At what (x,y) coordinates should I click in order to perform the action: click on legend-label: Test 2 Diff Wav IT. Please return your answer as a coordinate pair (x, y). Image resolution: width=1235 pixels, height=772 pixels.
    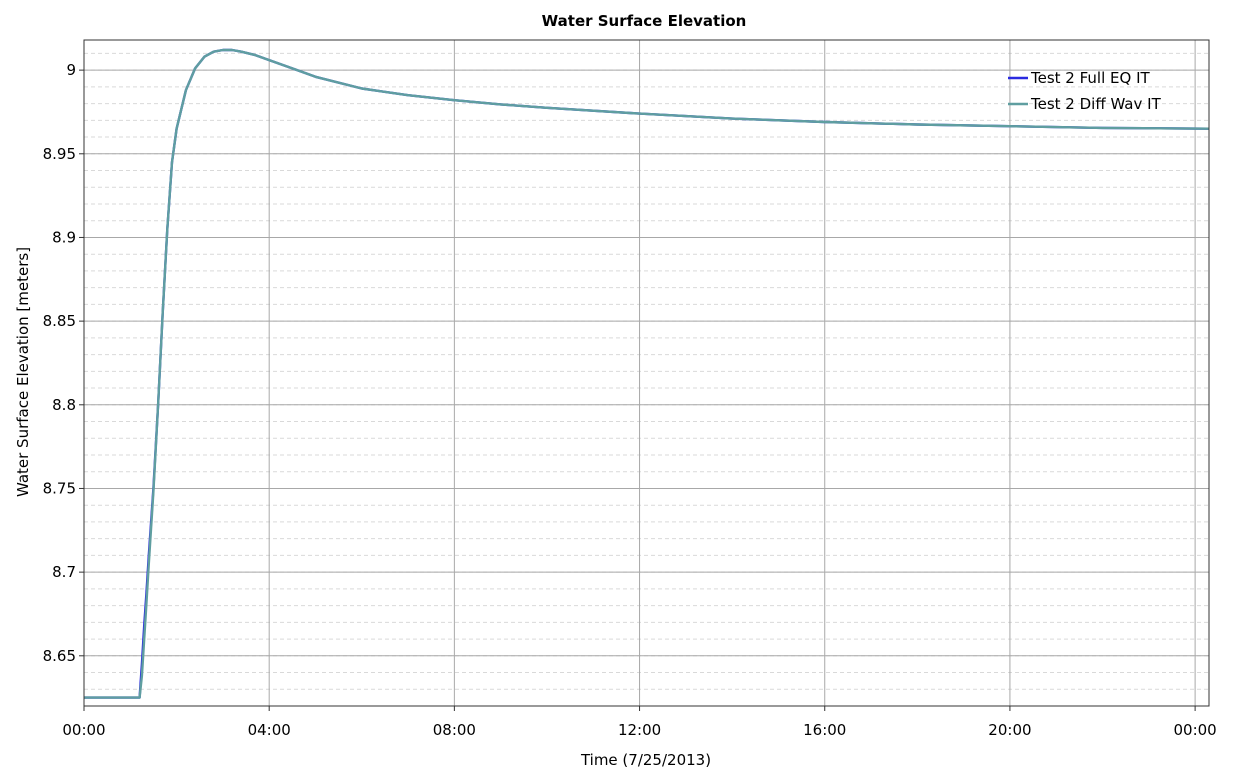
    Looking at the image, I should click on (1096, 104).